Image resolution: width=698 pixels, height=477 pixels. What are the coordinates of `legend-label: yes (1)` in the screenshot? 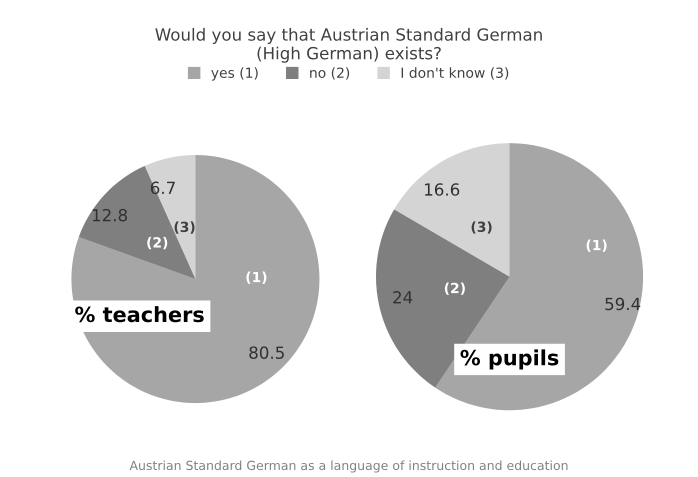 It's located at (234, 74).